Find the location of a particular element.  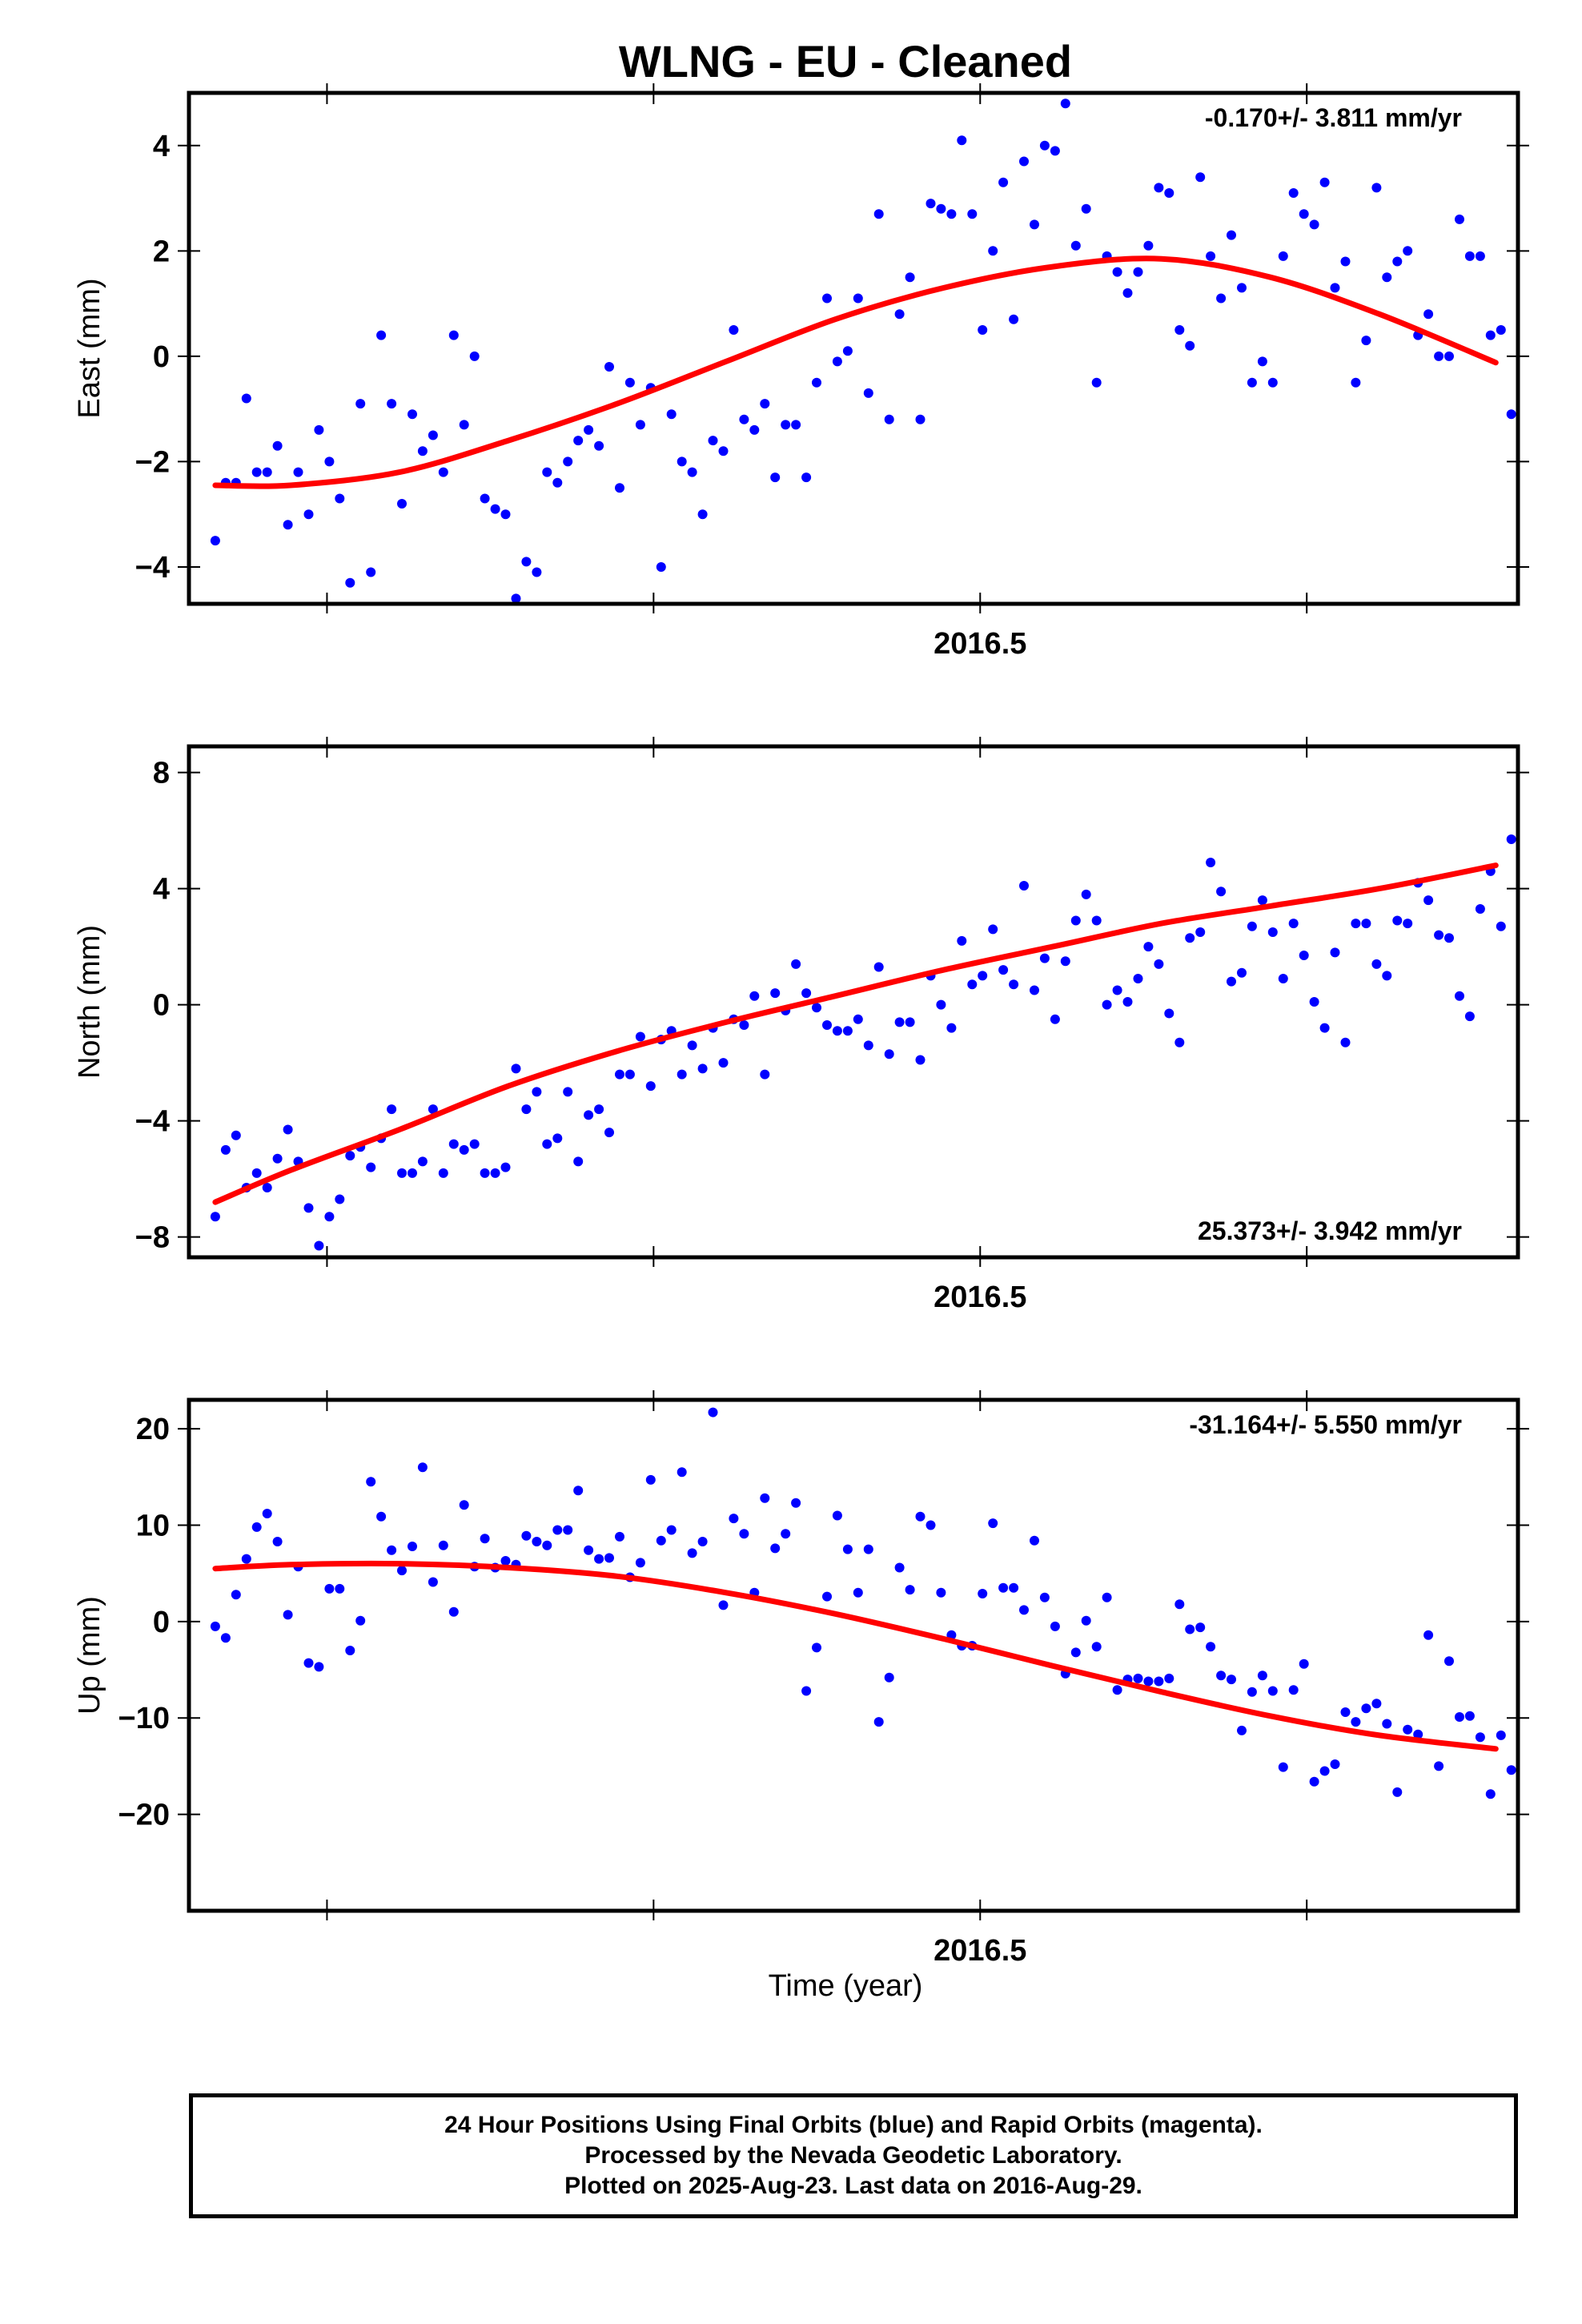

north-y-tick-label: −4 is located at coordinates (152, 1122).